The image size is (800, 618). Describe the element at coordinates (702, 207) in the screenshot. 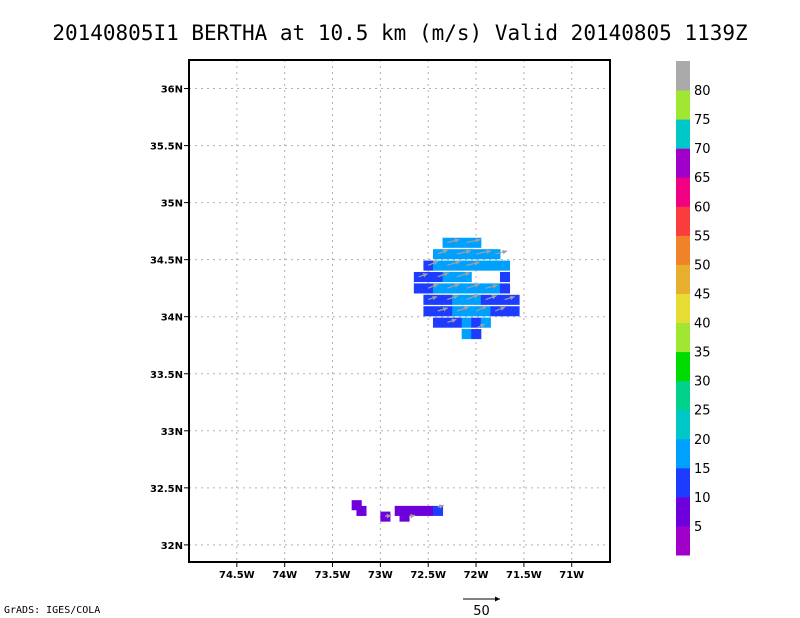

I see `colorbar-label: 60` at that location.